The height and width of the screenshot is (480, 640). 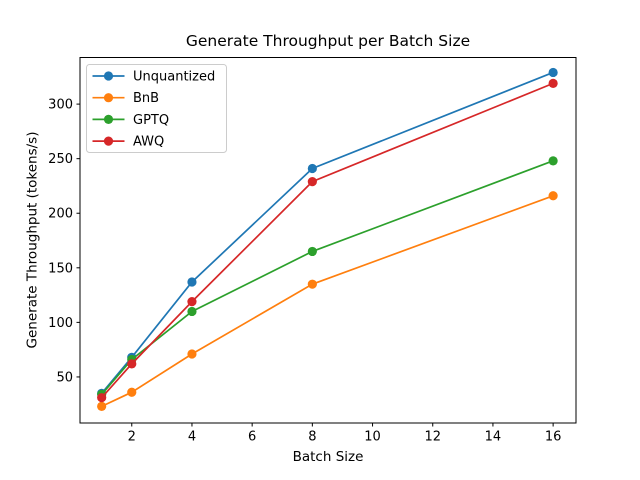 What do you see at coordinates (151, 120) in the screenshot?
I see `legend-label-GPTQ: GPTQ` at bounding box center [151, 120].